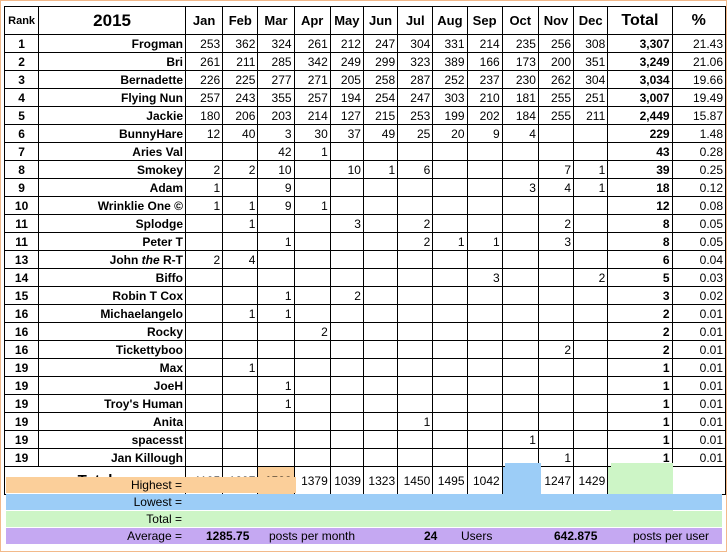  What do you see at coordinates (112, 20) in the screenshot?
I see `year-header: 2015` at bounding box center [112, 20].